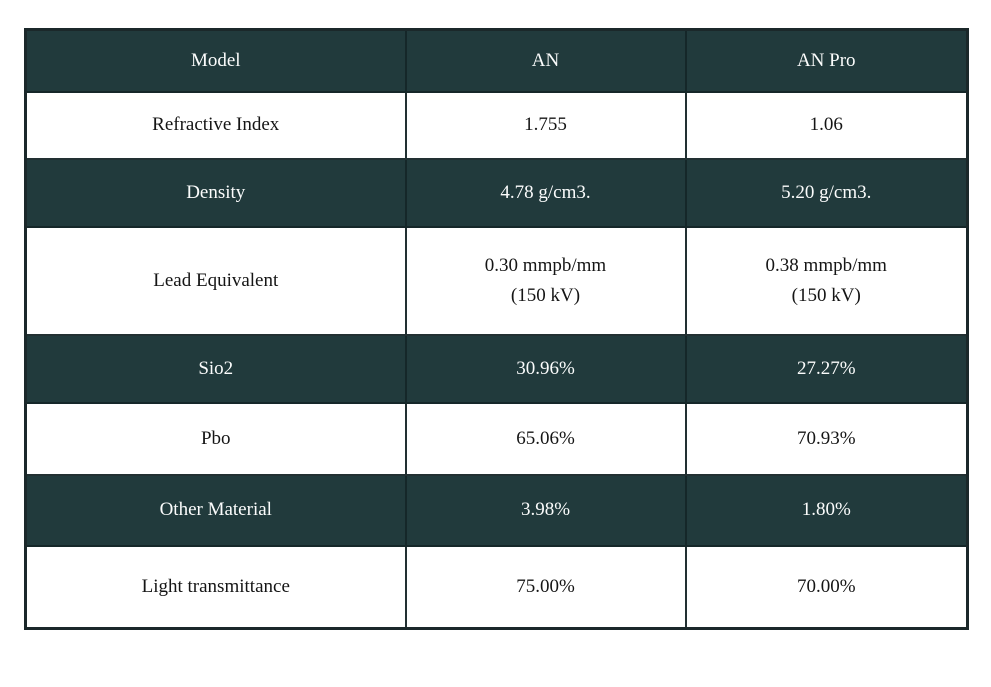 This screenshot has width=991, height=687. I want to click on an-value-cell: 30.96%, so click(545, 368).